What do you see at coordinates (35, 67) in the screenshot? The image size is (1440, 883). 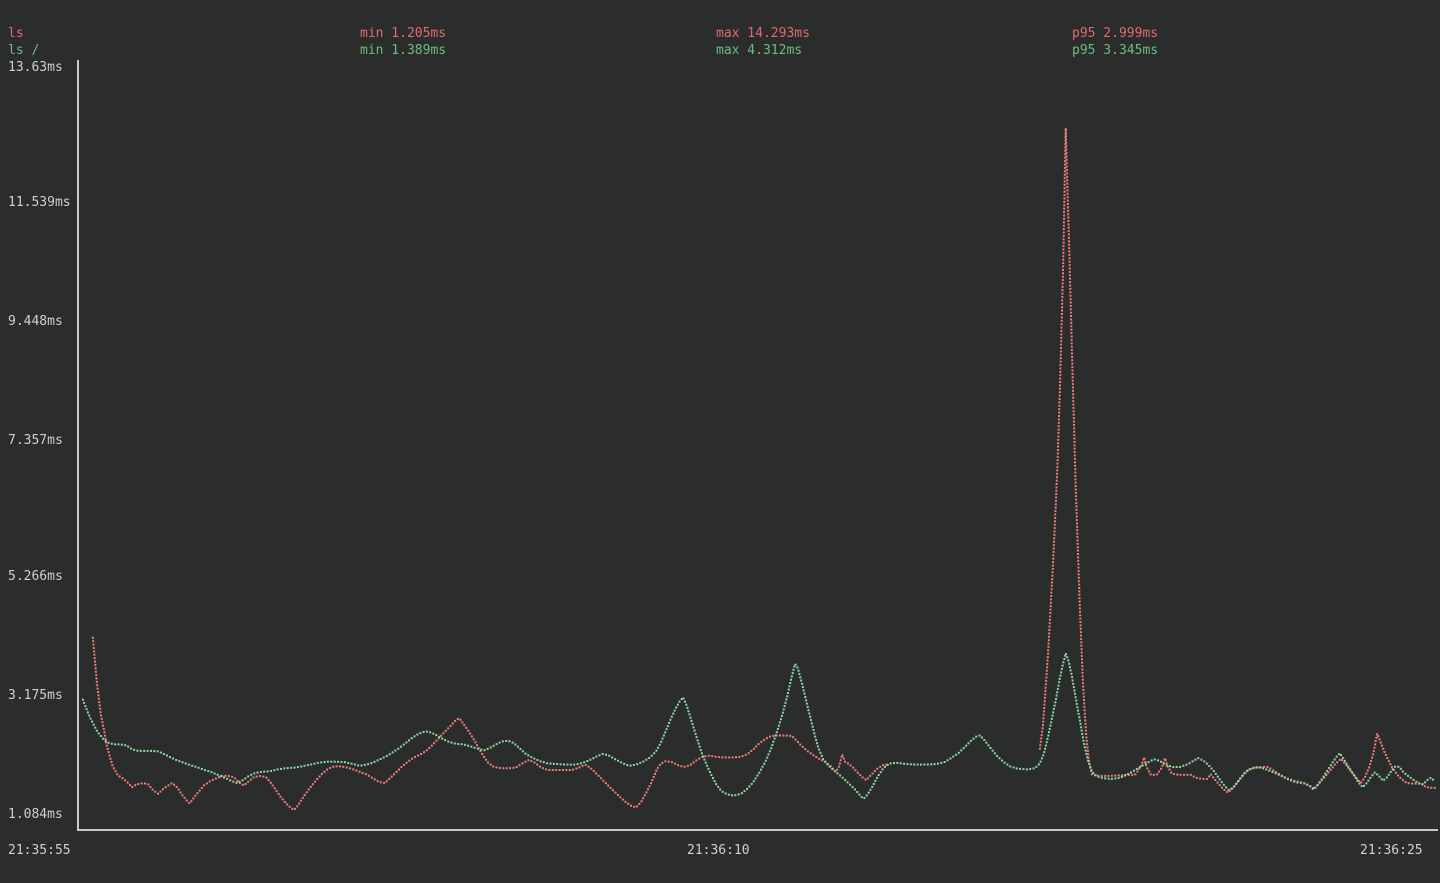 I see `y-axis-tick-label: 13.63ms` at bounding box center [35, 67].